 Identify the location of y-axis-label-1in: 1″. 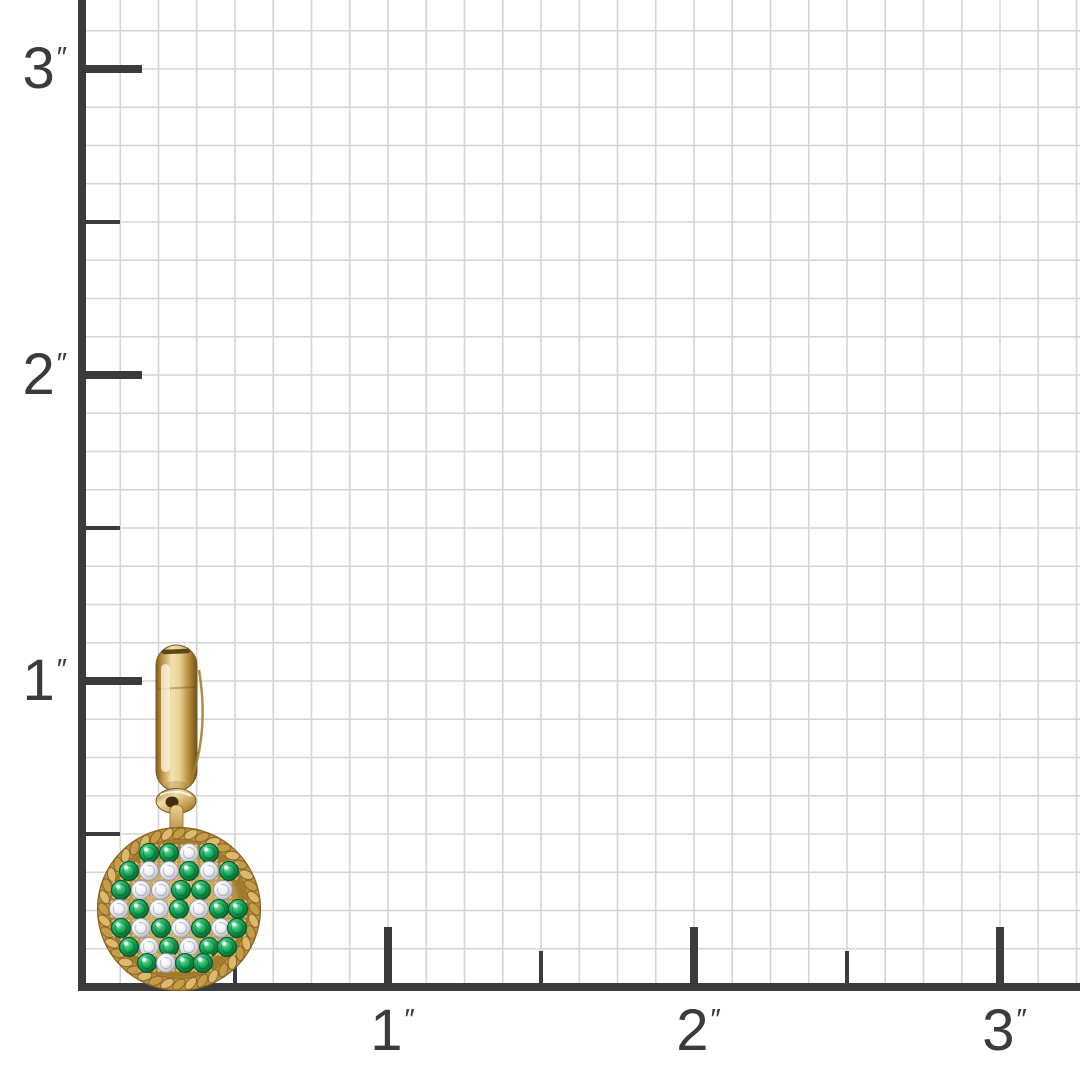
(33, 681).